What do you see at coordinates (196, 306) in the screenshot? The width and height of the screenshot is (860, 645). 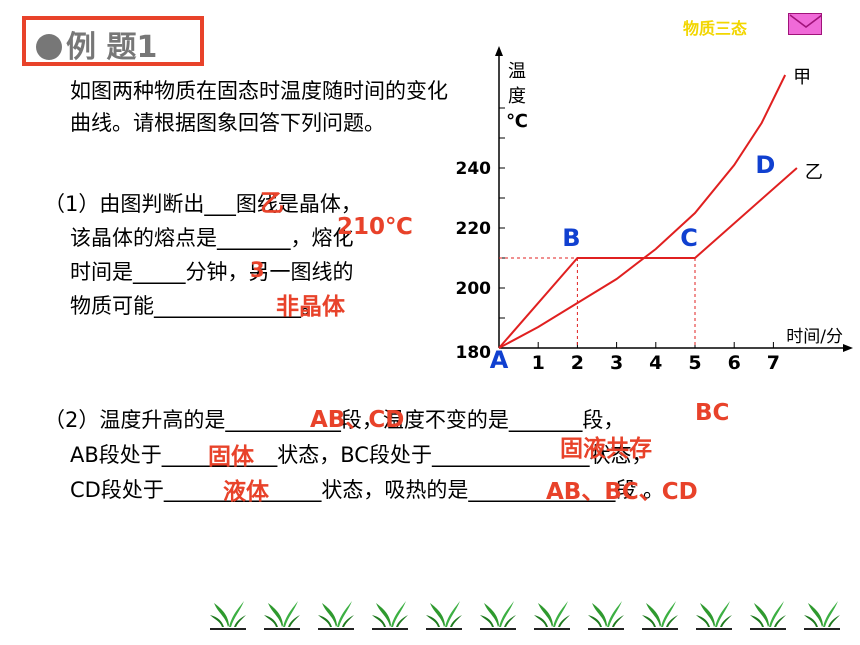 I see `q1-line-4: 物质可能______________。` at bounding box center [196, 306].